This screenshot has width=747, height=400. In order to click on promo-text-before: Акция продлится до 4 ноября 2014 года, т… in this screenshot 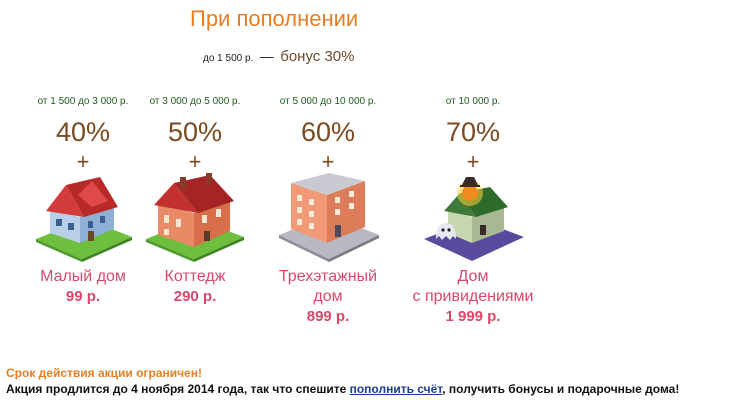, I will do `click(178, 389)`.